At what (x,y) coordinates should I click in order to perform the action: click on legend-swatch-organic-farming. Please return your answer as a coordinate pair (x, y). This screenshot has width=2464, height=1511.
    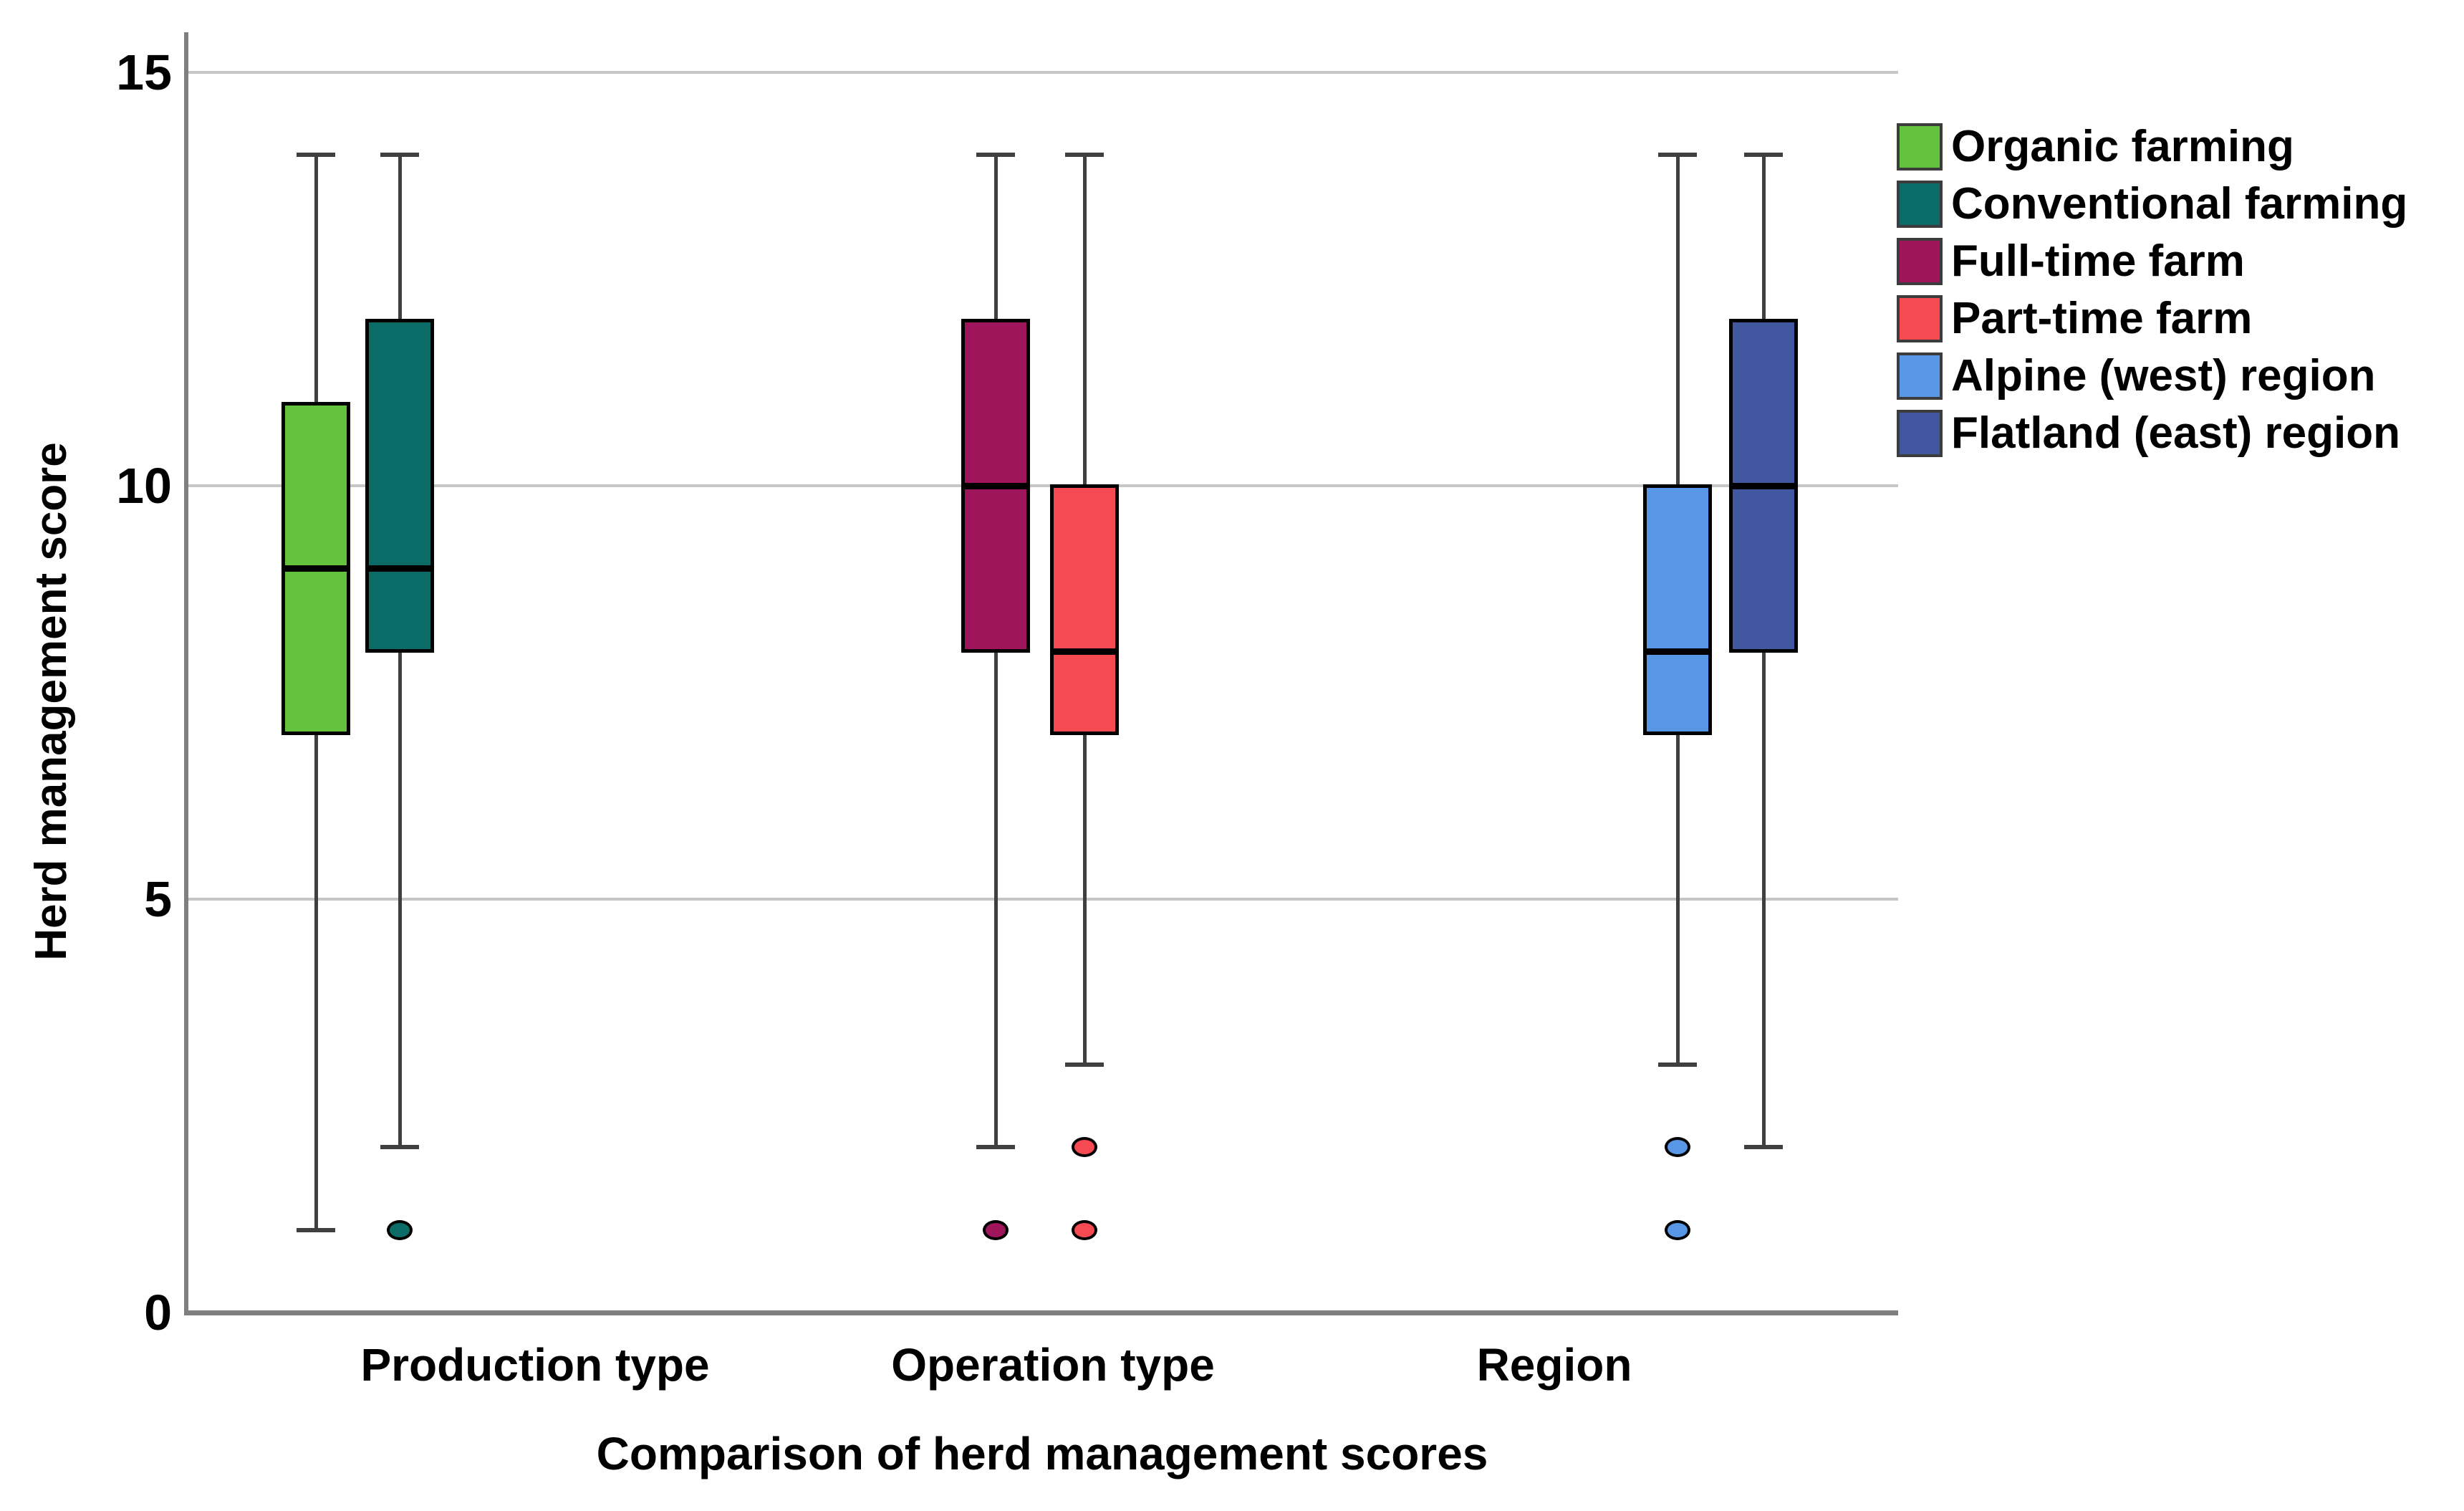
    Looking at the image, I should click on (1920, 147).